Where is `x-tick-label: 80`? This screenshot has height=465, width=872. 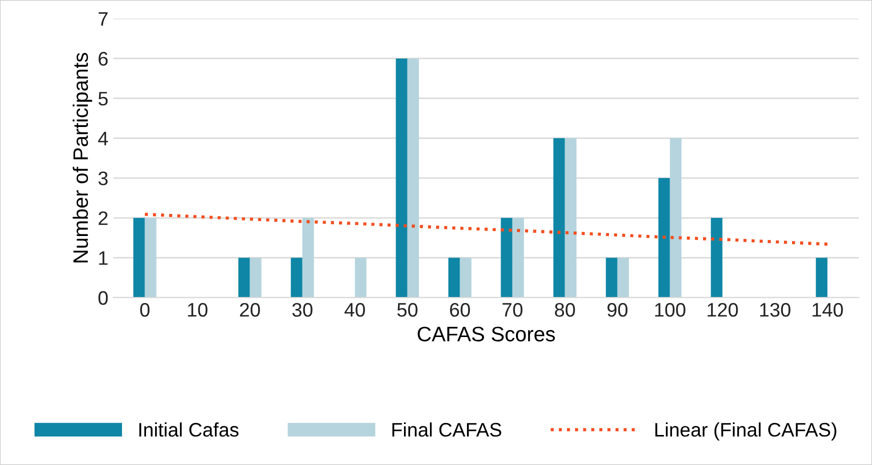 x-tick-label: 80 is located at coordinates (564, 309).